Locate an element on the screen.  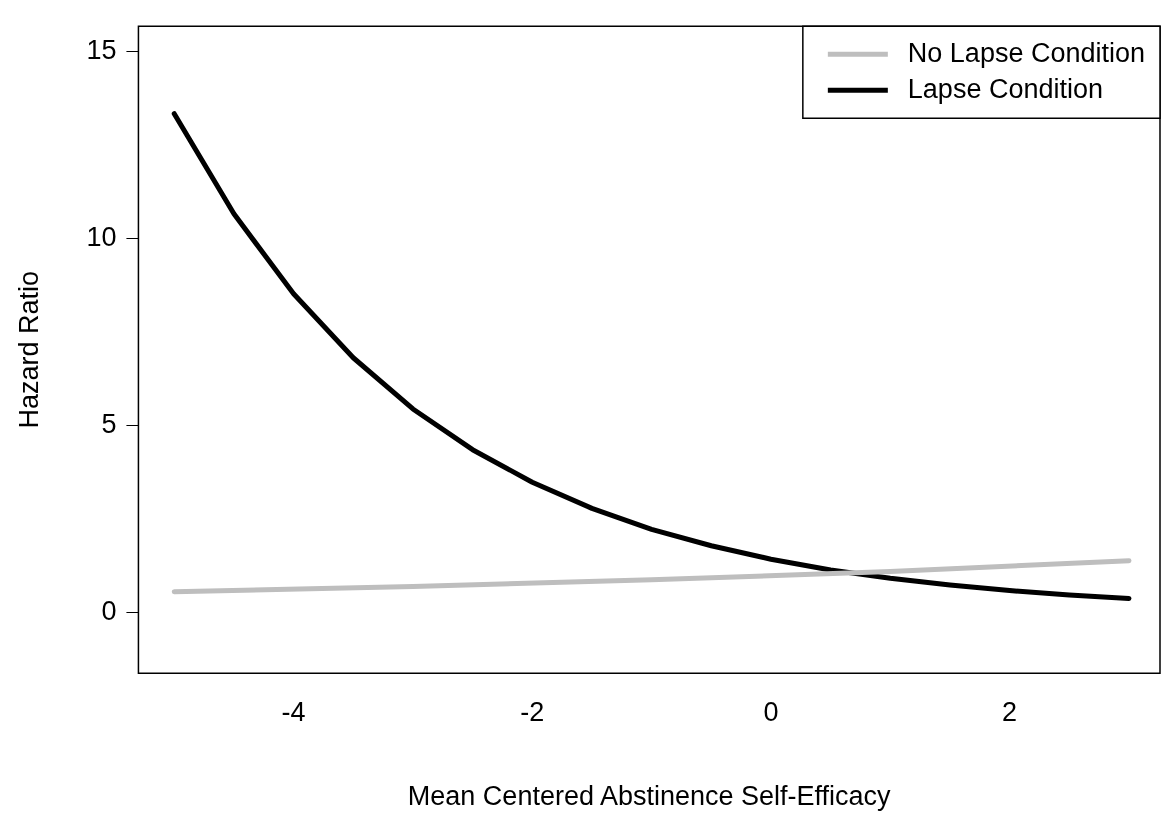
y-axis-title: Hazard Ratio is located at coordinates (28, 349).